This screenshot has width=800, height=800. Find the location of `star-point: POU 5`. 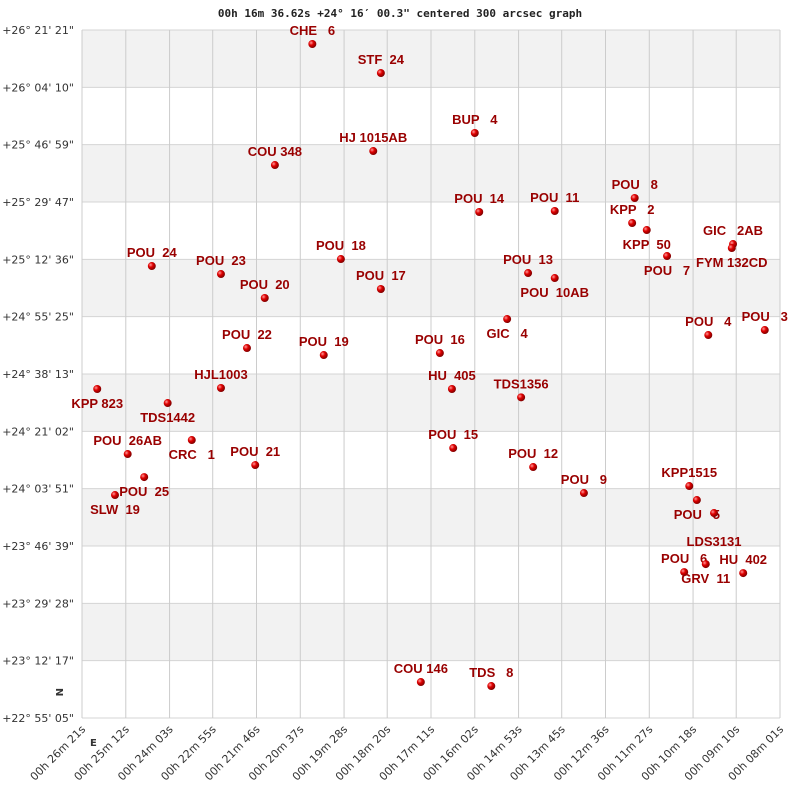

star-point: POU 5 is located at coordinates (697, 509).